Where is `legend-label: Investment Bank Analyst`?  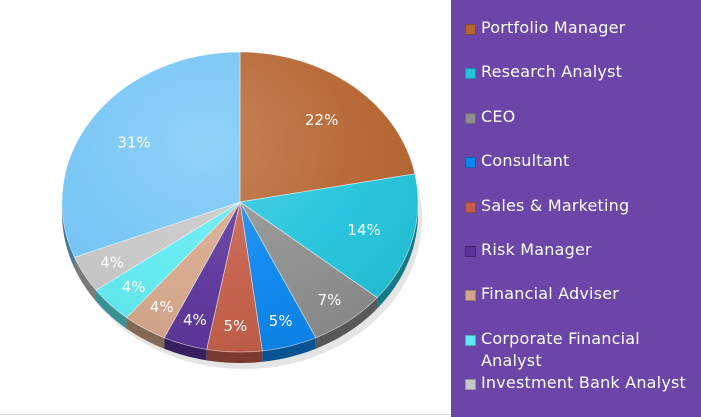
legend-label: Investment Bank Analyst is located at coordinates (583, 382).